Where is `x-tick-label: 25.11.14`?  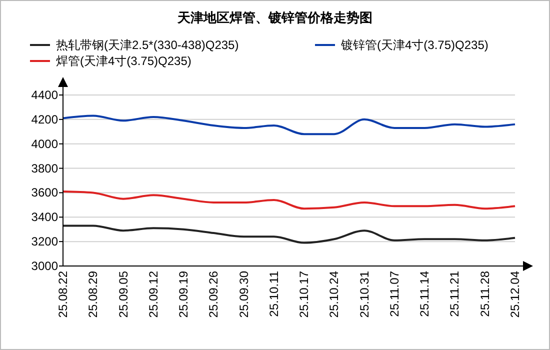 x-tick-label: 25.11.14 is located at coordinates (425, 293).